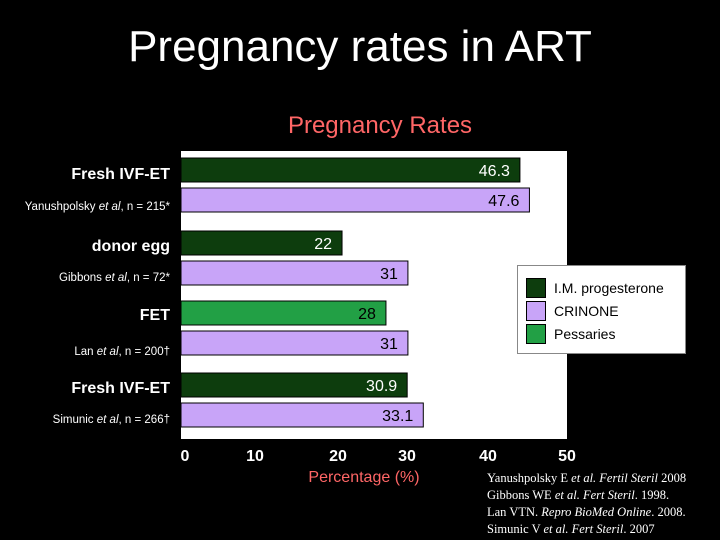  I want to click on reference-journal: Repro BioMed Online, so click(596, 512).